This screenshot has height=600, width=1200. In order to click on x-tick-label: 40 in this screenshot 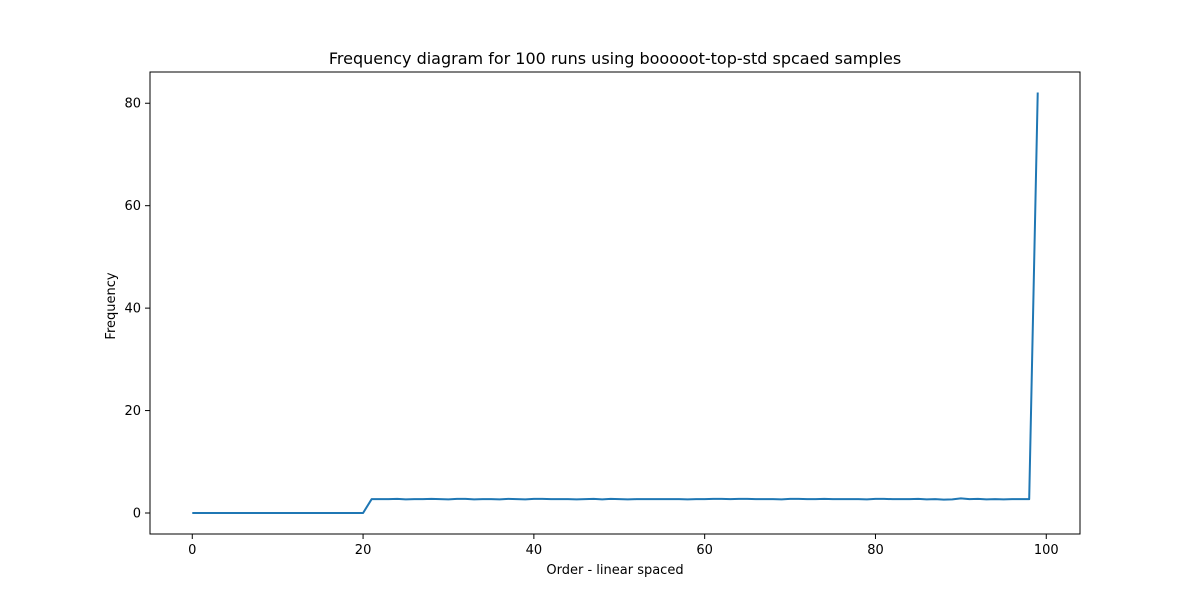, I will do `click(534, 550)`.